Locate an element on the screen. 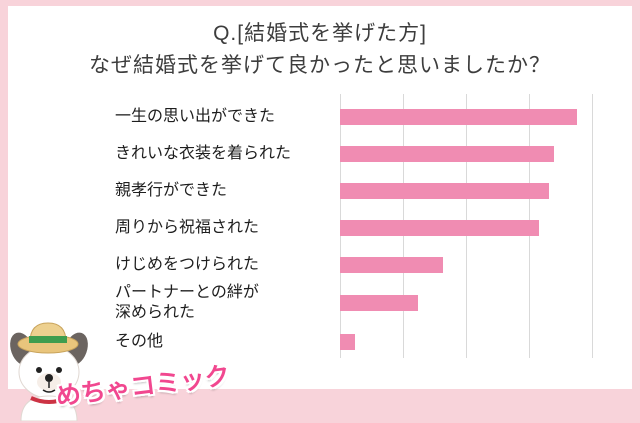 The width and height of the screenshot is (640, 423). chart-row: パートナーとの絆が 深められた is located at coordinates (320, 303).